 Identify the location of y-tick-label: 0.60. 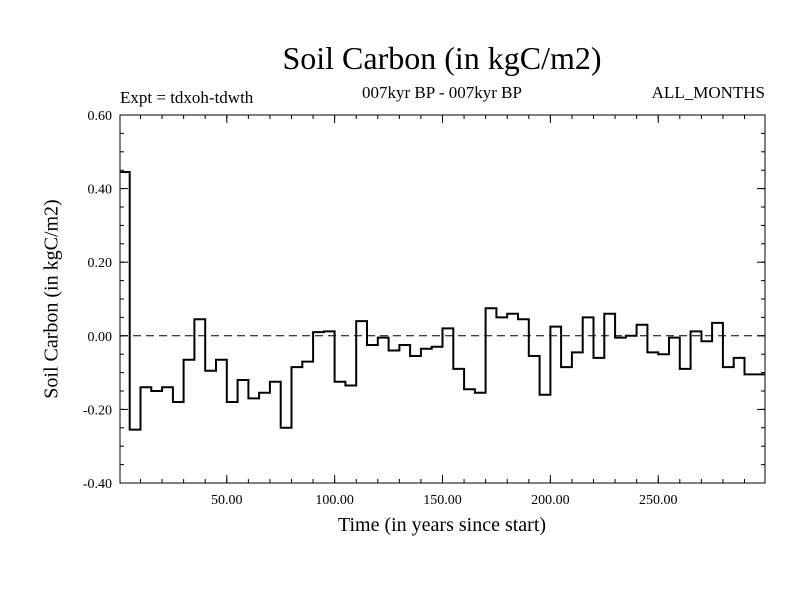
(100, 116).